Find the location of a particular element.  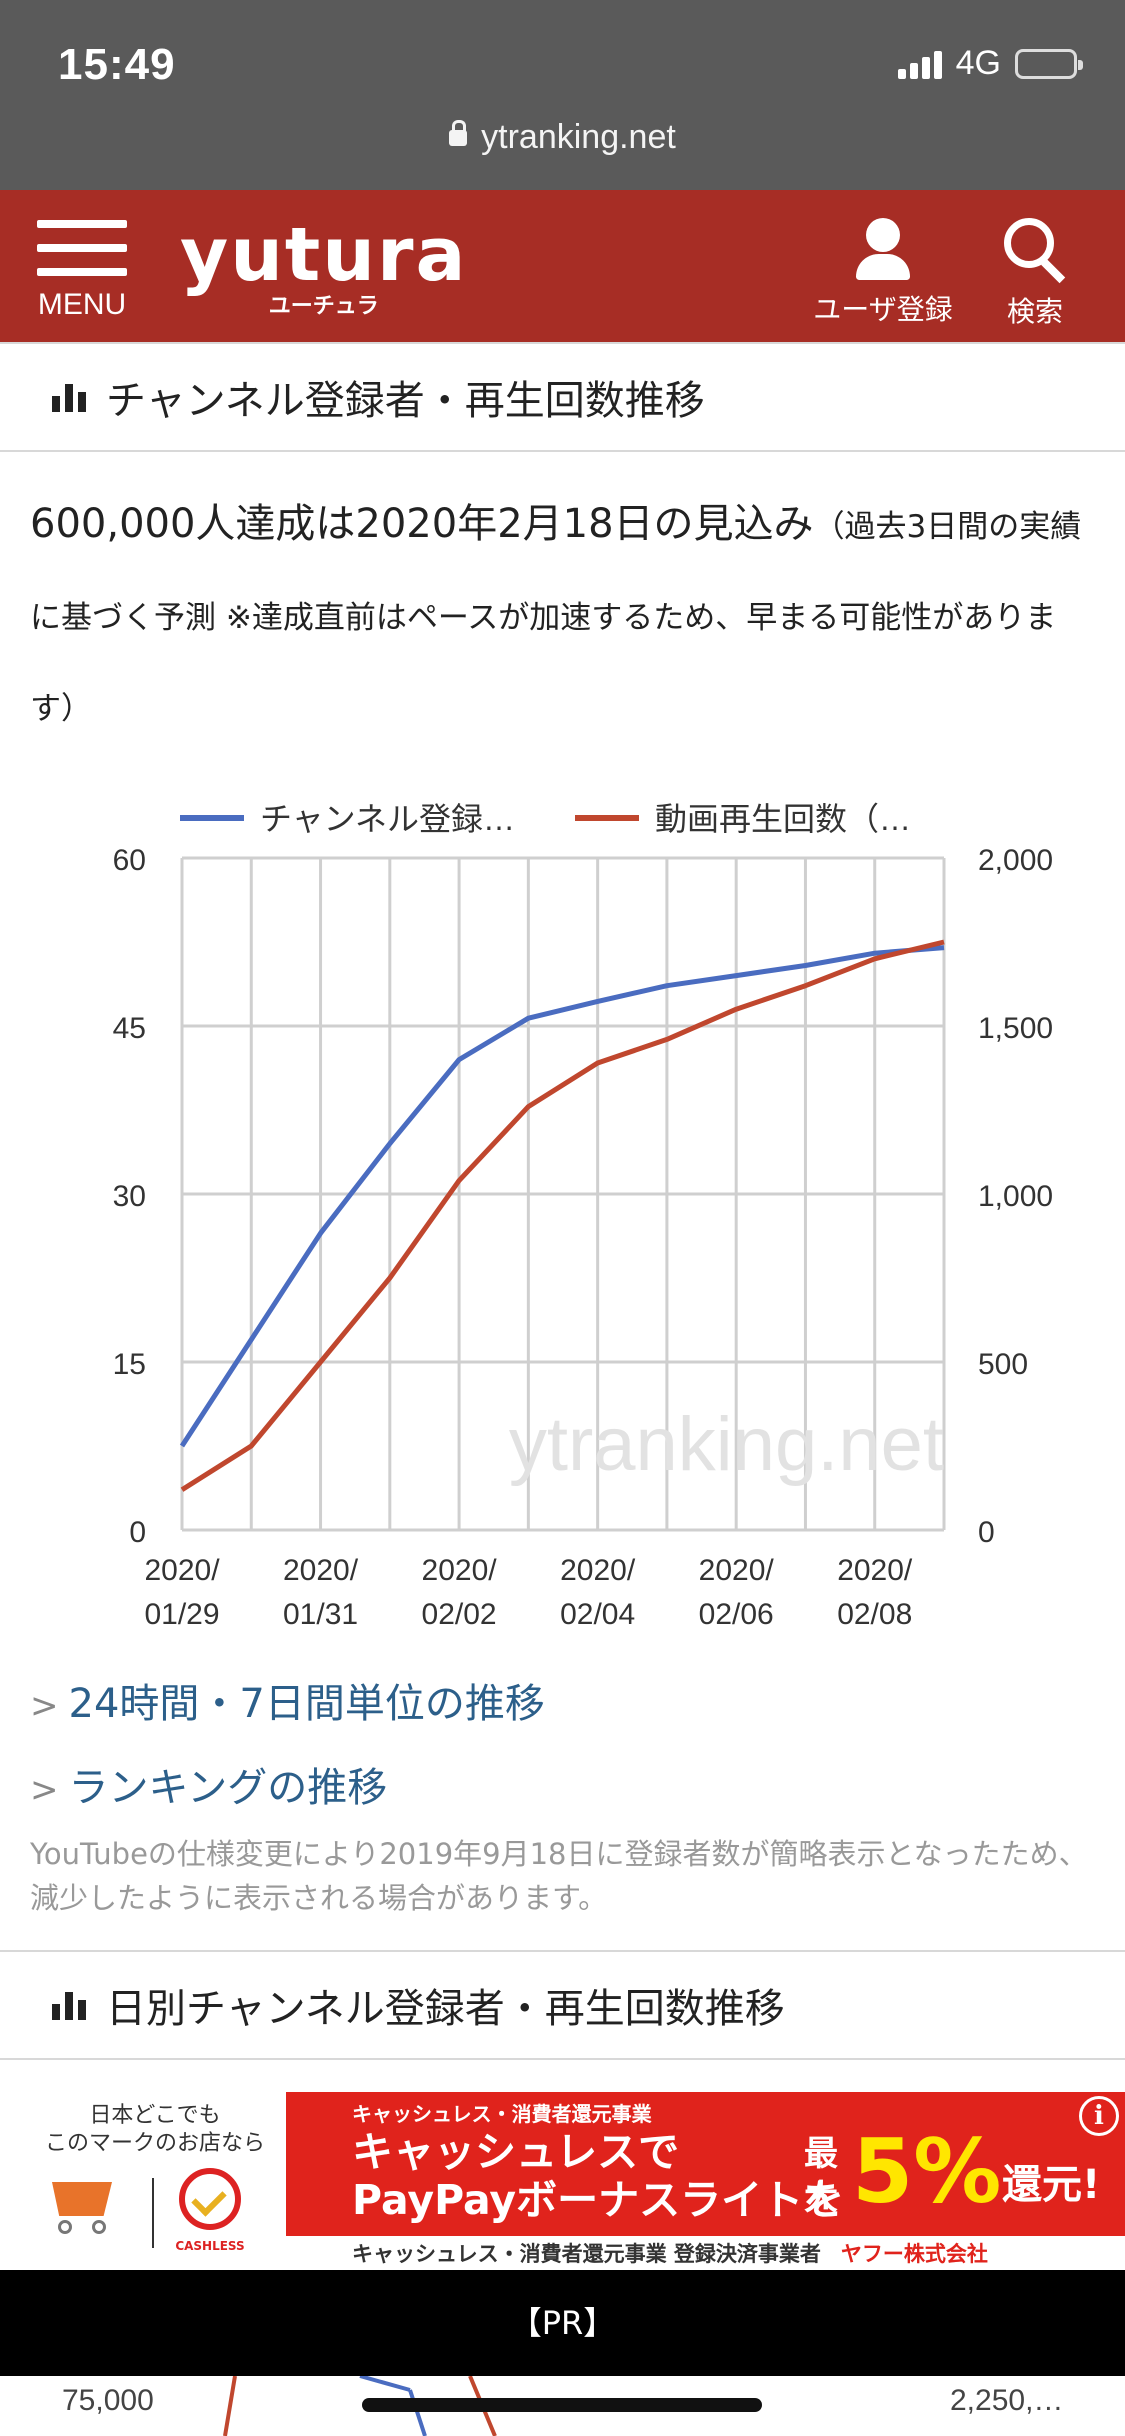

section-title-text: チャンネル登録者・再生回数推移 is located at coordinates (405, 401).